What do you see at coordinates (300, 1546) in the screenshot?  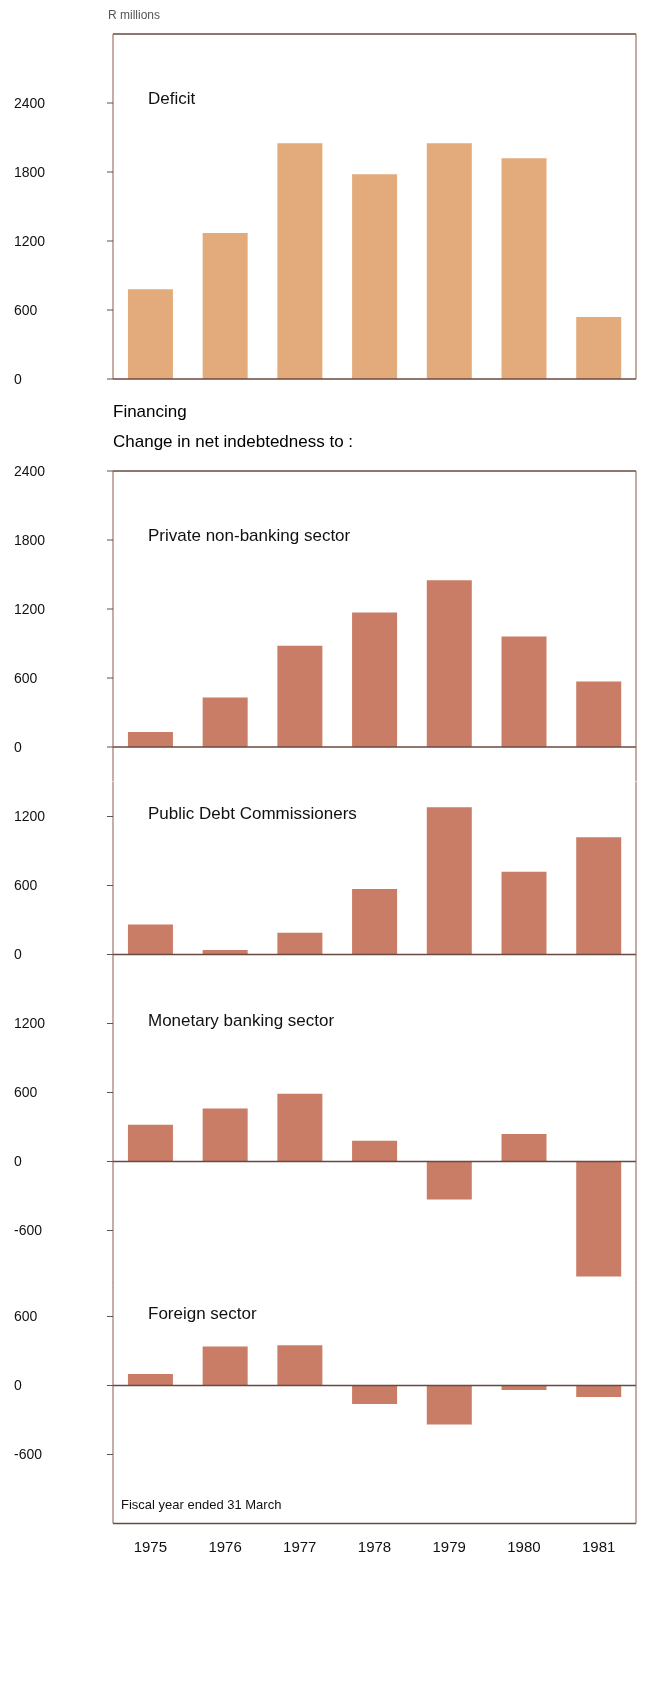 I see `x-tick-label: 1977` at bounding box center [300, 1546].